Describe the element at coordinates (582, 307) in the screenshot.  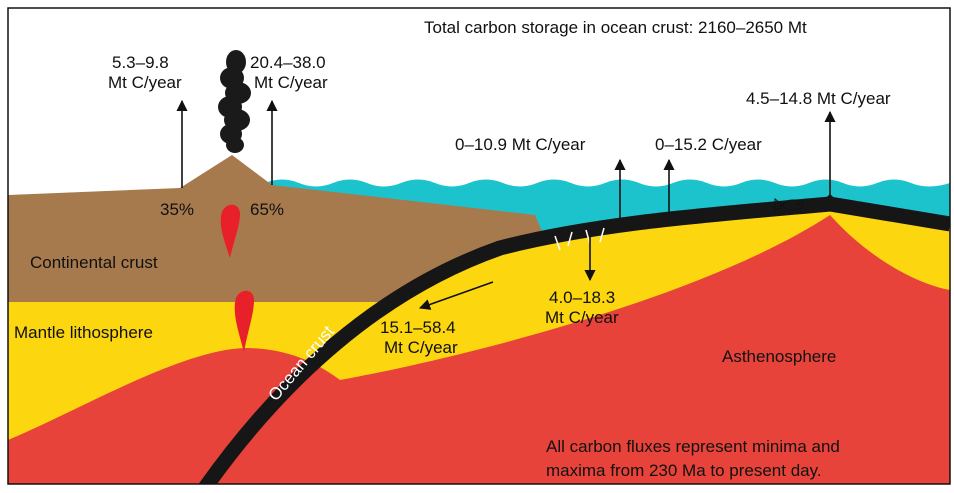
I see `flux-label: 4.0–18.3 Mt C/year` at that location.